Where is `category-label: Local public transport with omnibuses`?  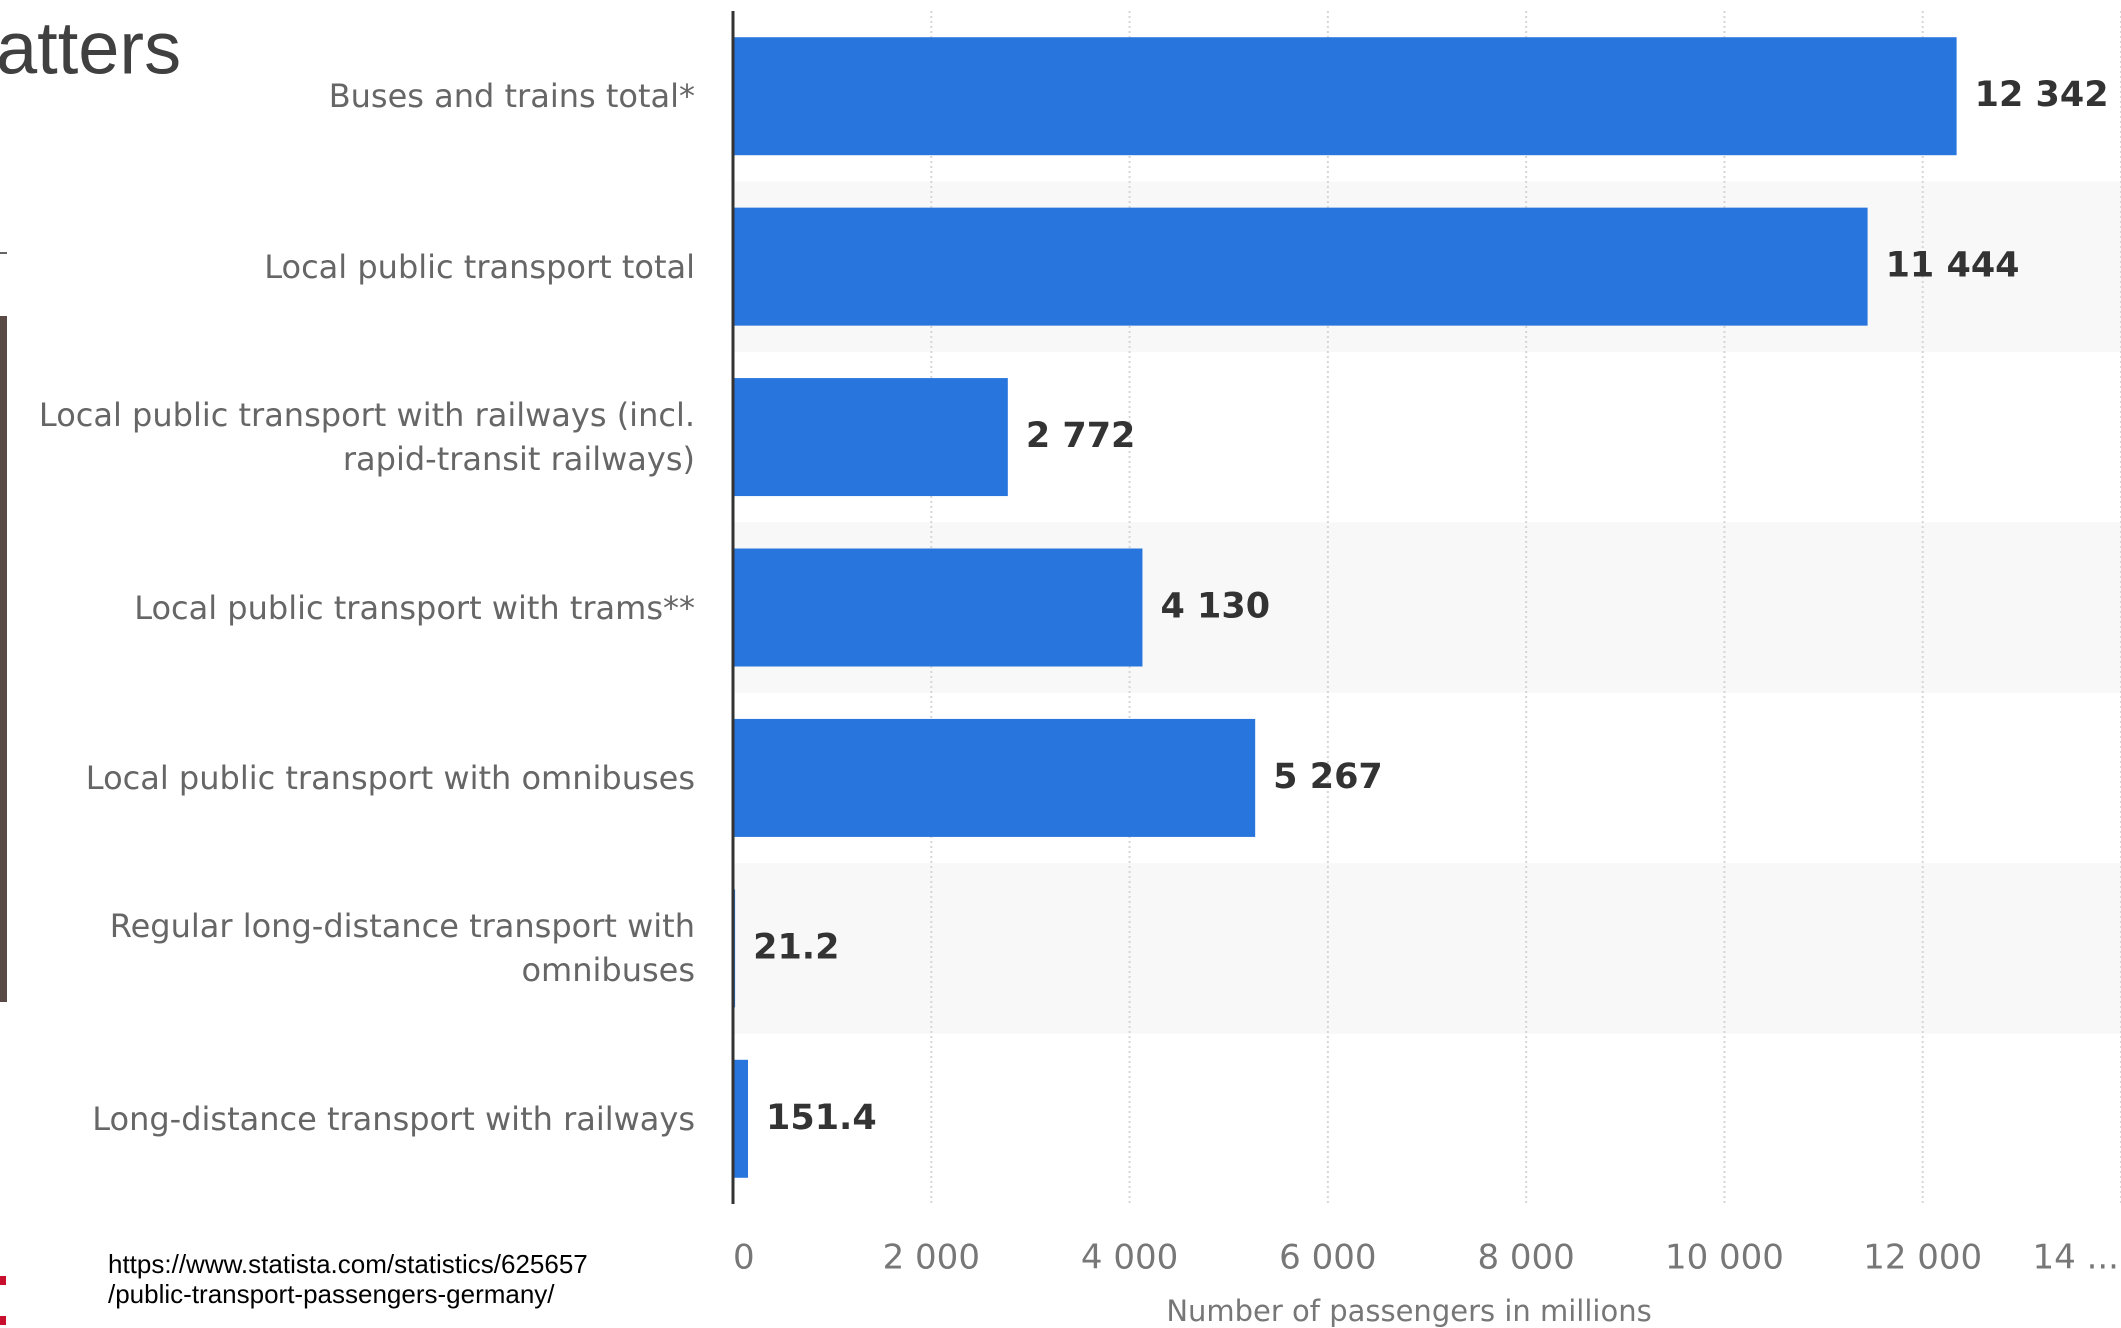
category-label: Local public transport with omnibuses is located at coordinates (390, 777).